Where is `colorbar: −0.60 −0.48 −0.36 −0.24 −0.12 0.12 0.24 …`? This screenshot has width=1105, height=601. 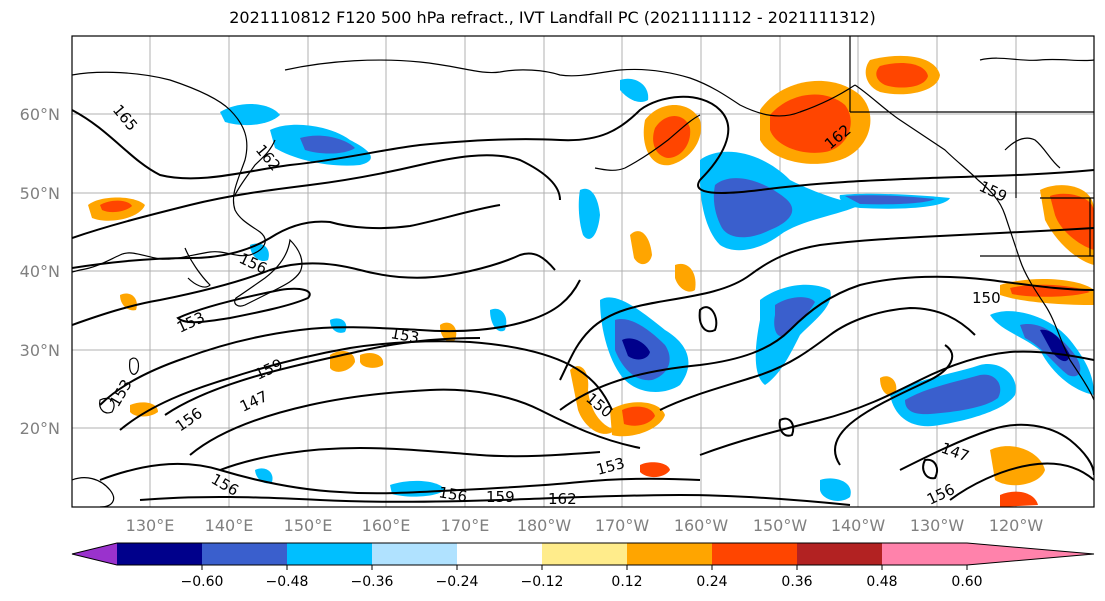 colorbar: −0.60 −0.48 −0.36 −0.24 −0.12 0.12 0.24 … is located at coordinates (583, 566).